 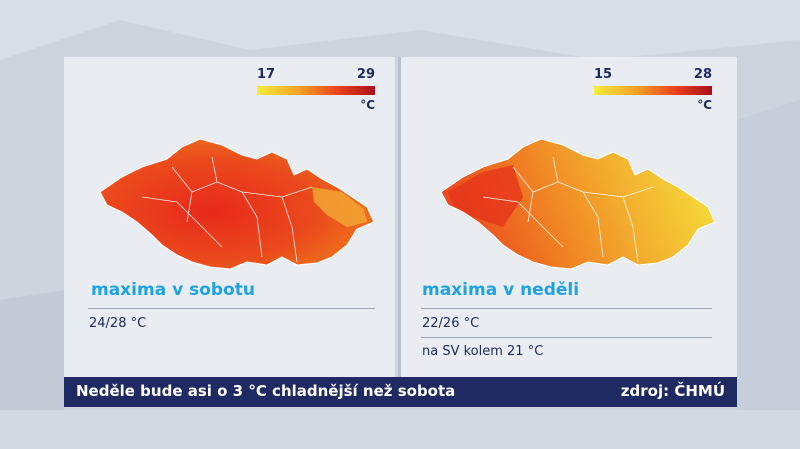 I want to click on range-saturday: 24/28 °C, so click(x=118, y=323).